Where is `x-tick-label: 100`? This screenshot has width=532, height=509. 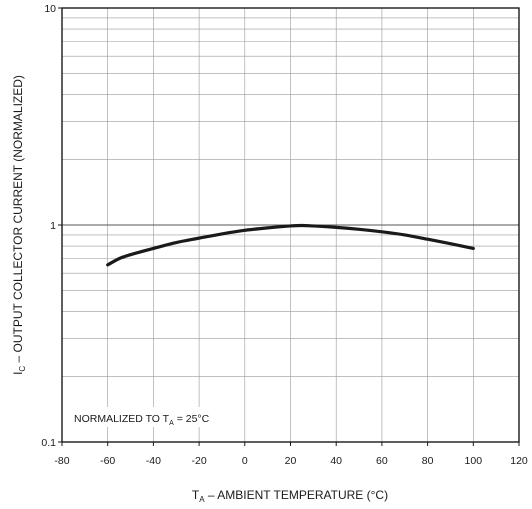 x-tick-label: 100 is located at coordinates (474, 461).